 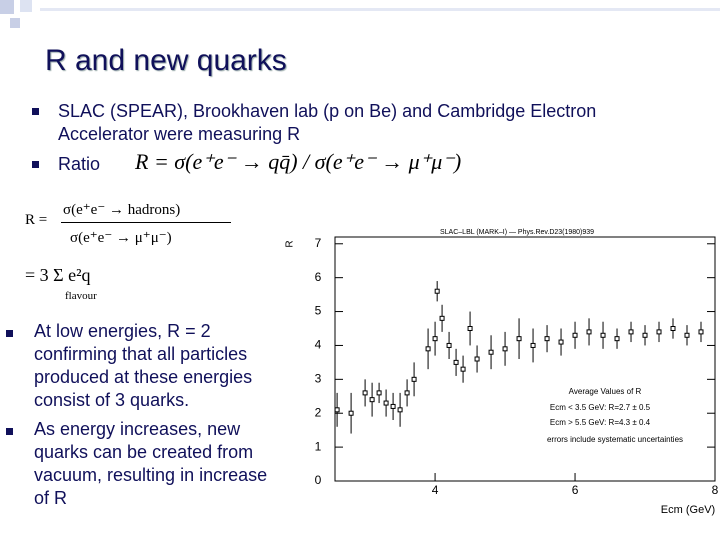 I want to click on x-tick-label: 6, so click(x=575, y=490).